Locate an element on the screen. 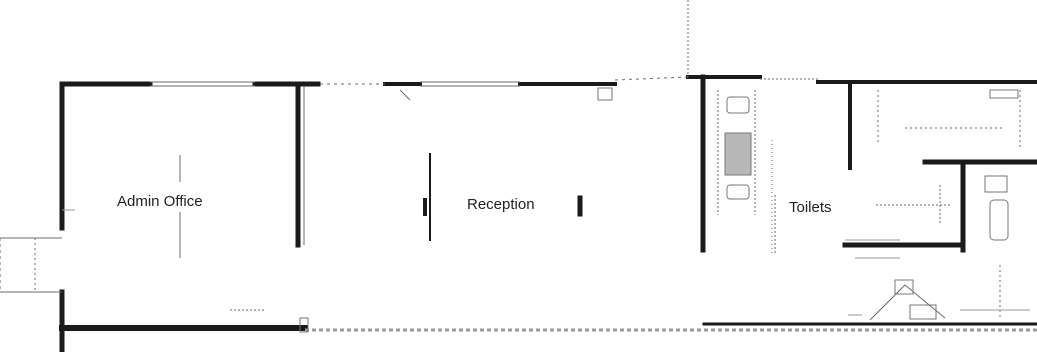 The image size is (1037, 352). room-label-reception: Reception is located at coordinates (501, 204).